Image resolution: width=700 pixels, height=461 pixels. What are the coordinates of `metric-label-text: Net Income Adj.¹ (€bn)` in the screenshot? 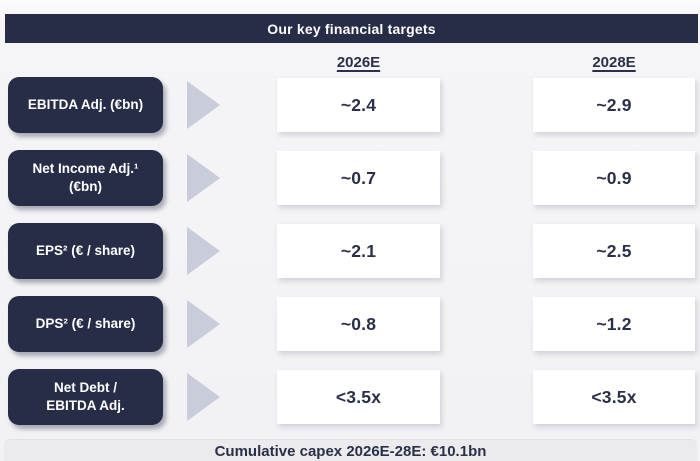 It's located at (85, 177).